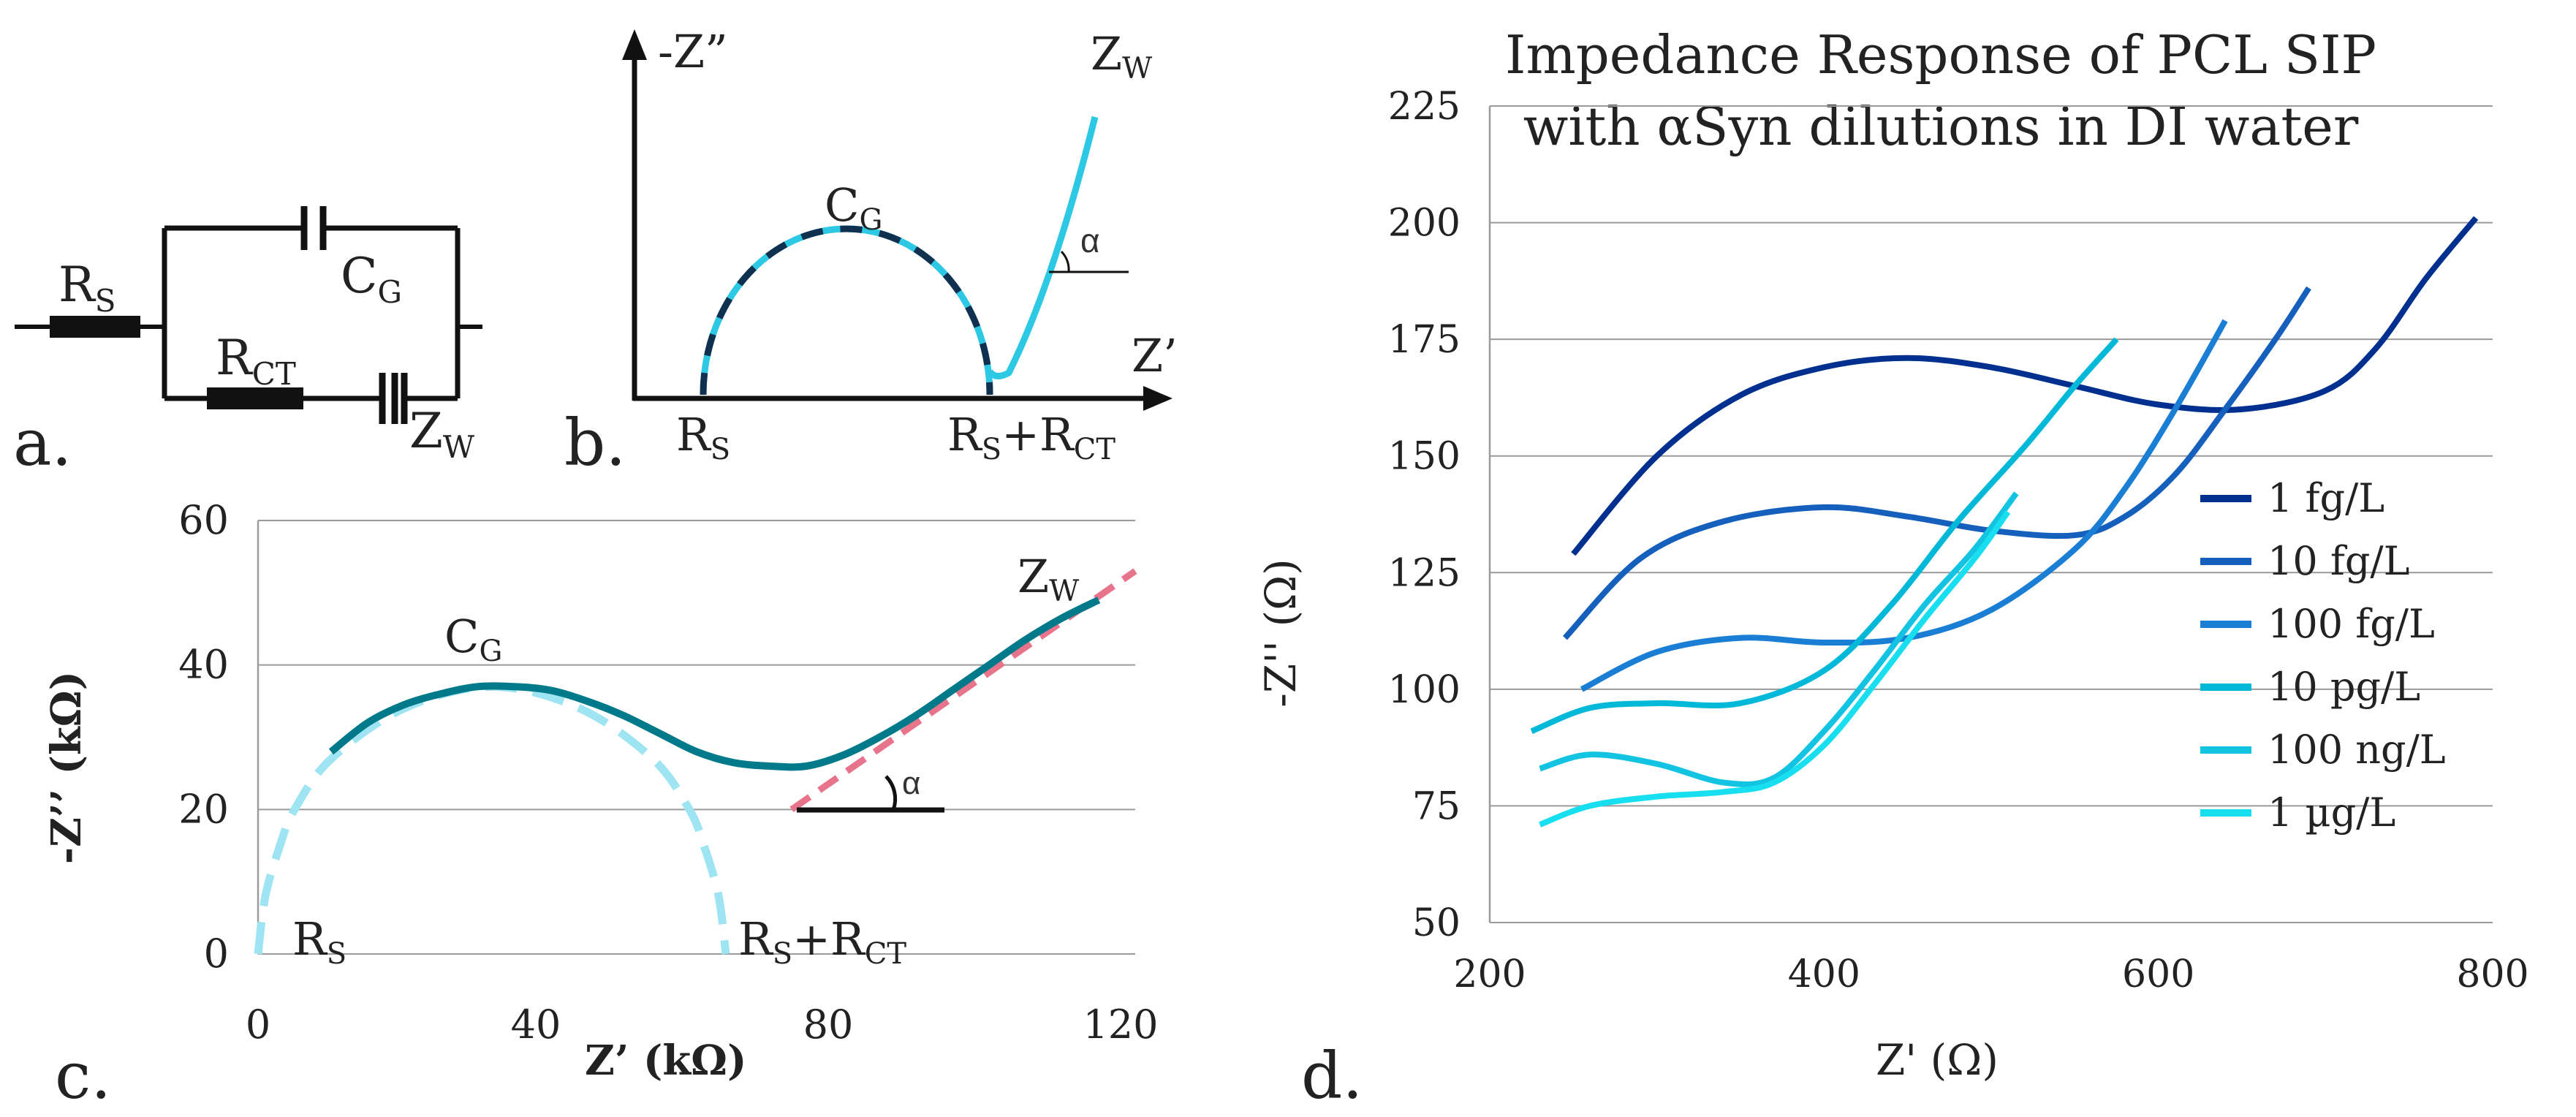  What do you see at coordinates (2492, 975) in the screenshot?
I see `d-xtick-800: 800` at bounding box center [2492, 975].